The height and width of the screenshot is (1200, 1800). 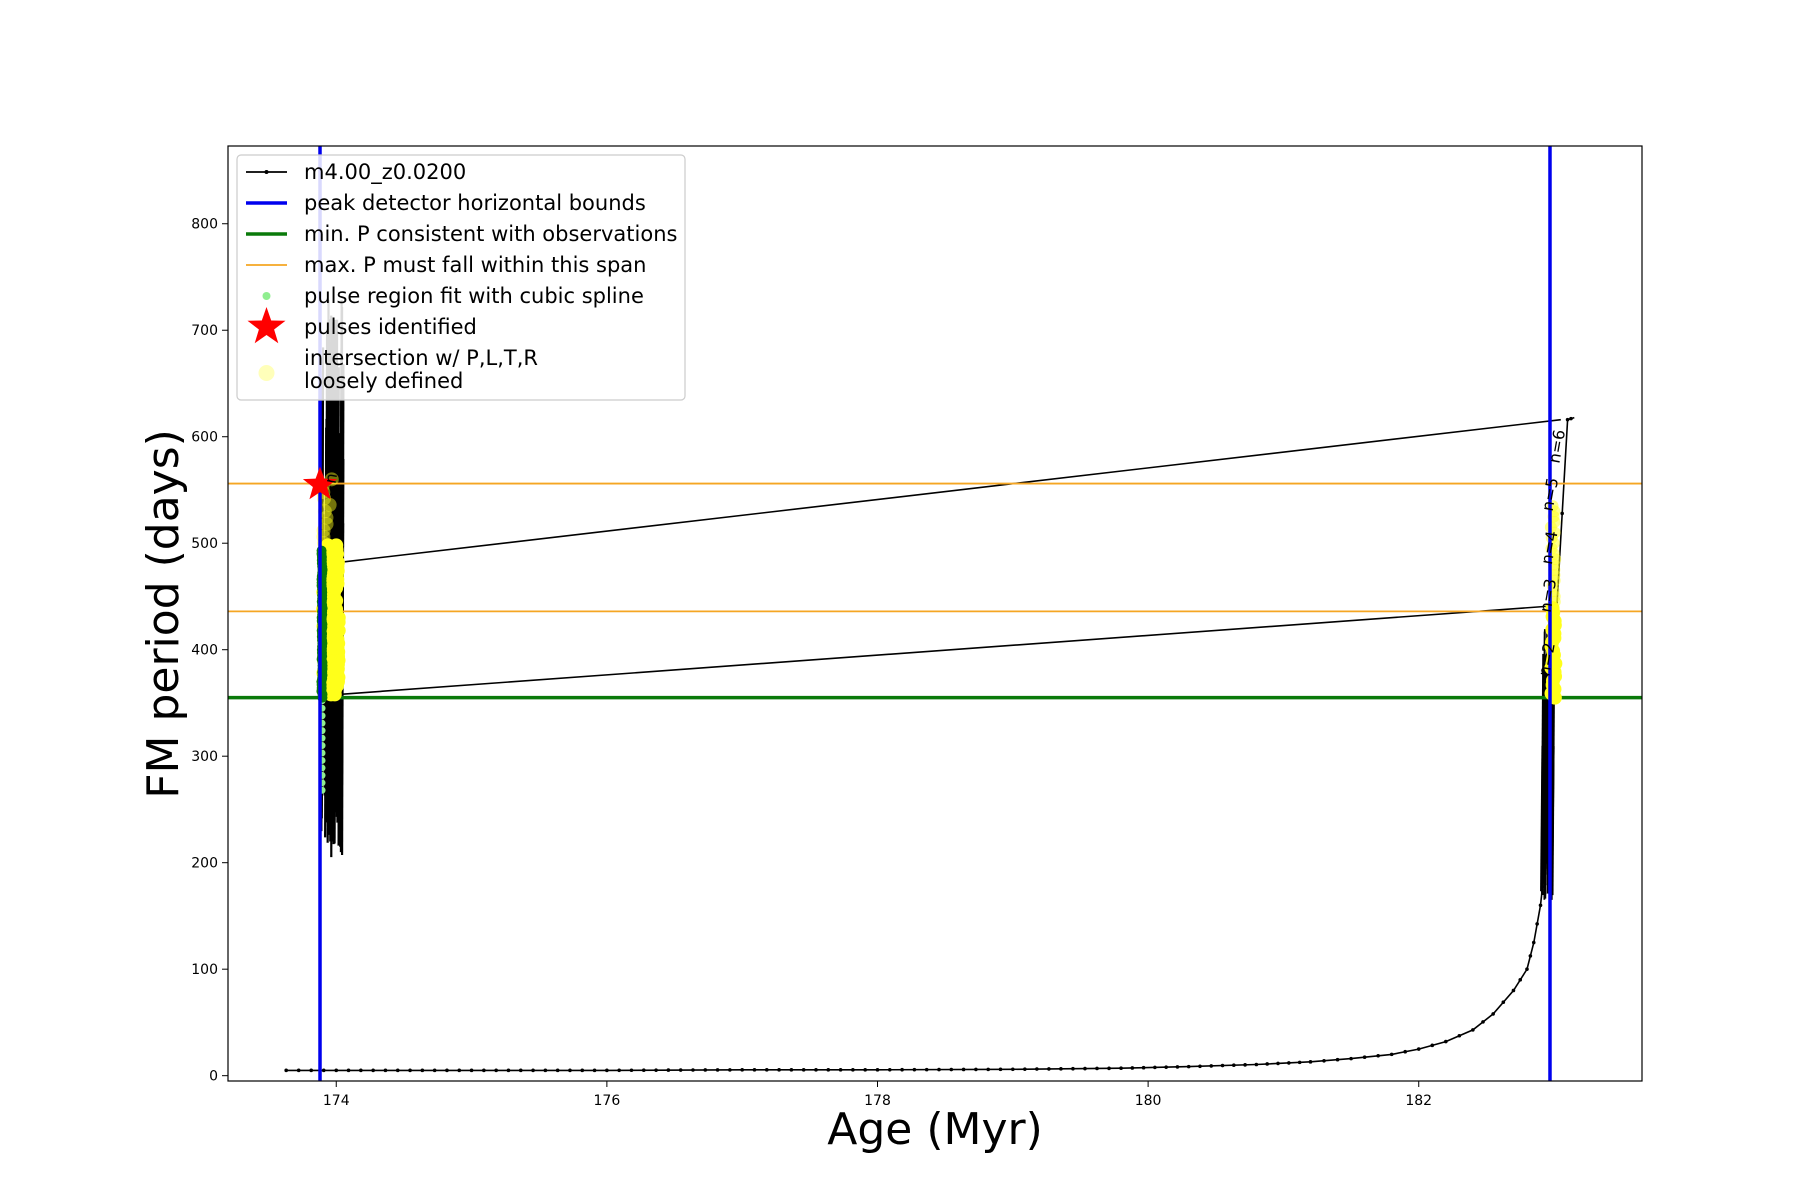 I want to click on legend-item-bounds: peak detector horizontal bounds, so click(x=446, y=203).